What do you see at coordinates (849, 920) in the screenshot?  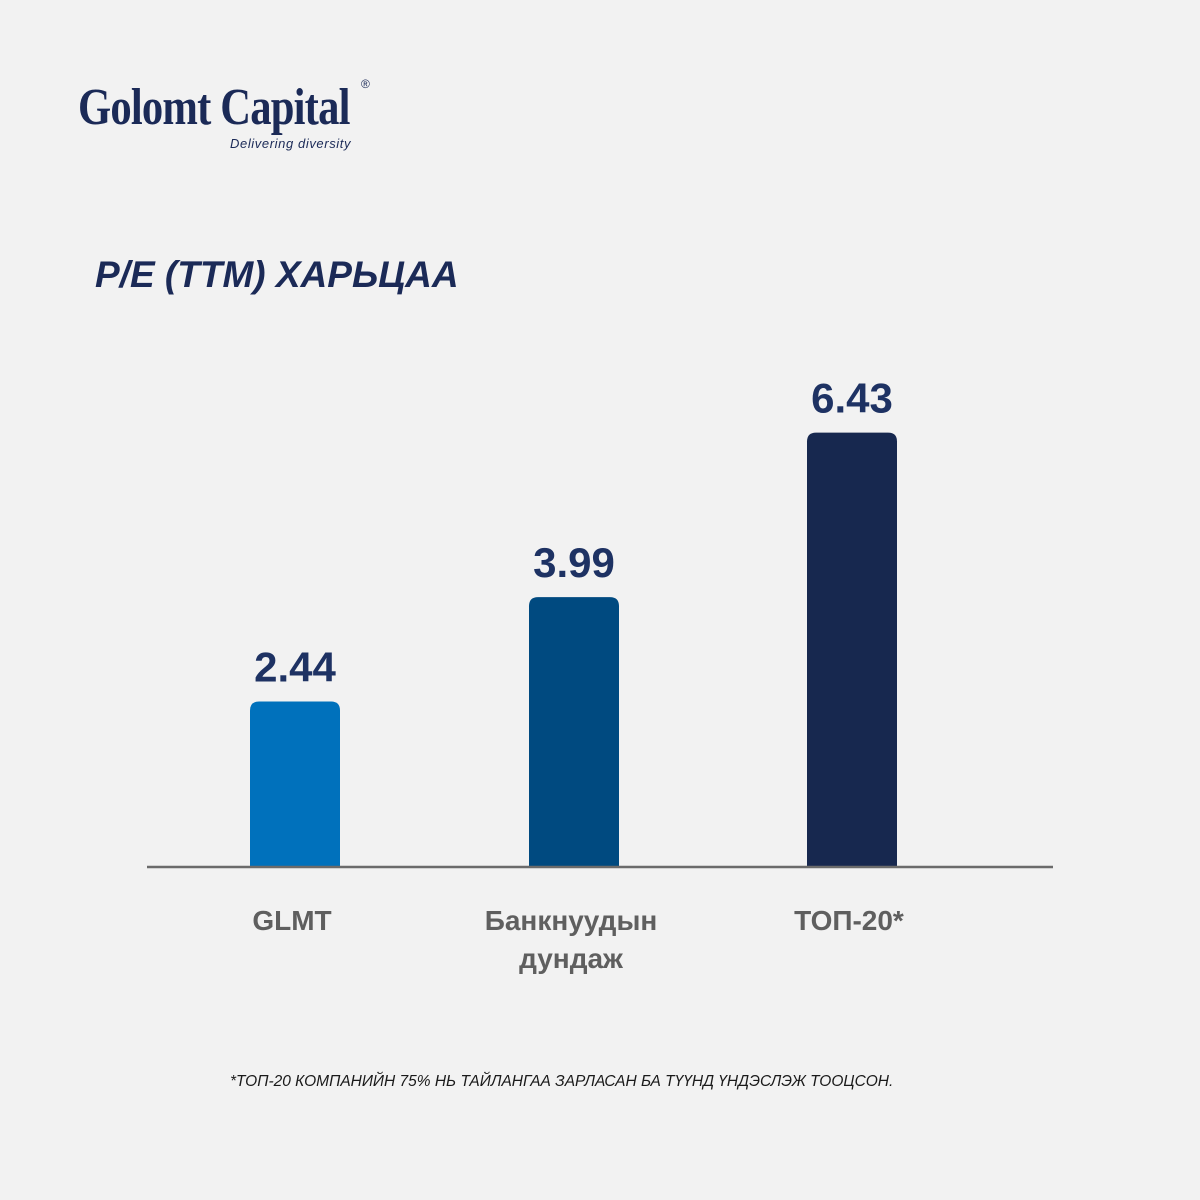 I see `category-label-3: ТОП-20*` at bounding box center [849, 920].